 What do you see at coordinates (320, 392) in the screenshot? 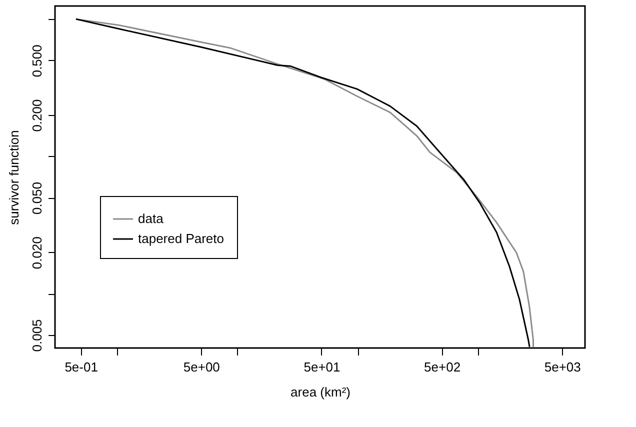
I see `x-axis-title: area (km²)` at bounding box center [320, 392].